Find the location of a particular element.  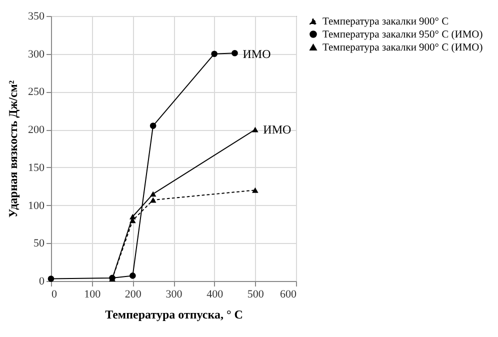

legend-label: Температура закалки 900° С is located at coordinates (385, 22).